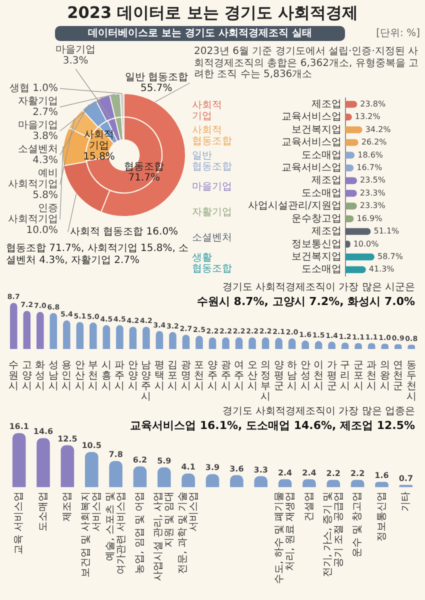 This screenshot has width=425, height=600. What do you see at coordinates (295, 206) in the screenshot?
I see `y-tick-label: 사업시설관리/지원업` at bounding box center [295, 206].